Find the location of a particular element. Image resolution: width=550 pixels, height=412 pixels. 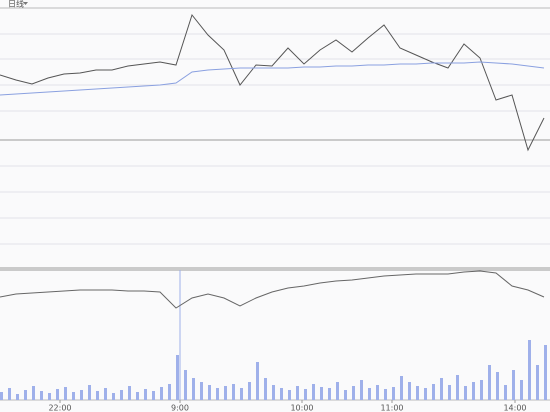

x-tick-label: 22:00 is located at coordinates (59, 408).